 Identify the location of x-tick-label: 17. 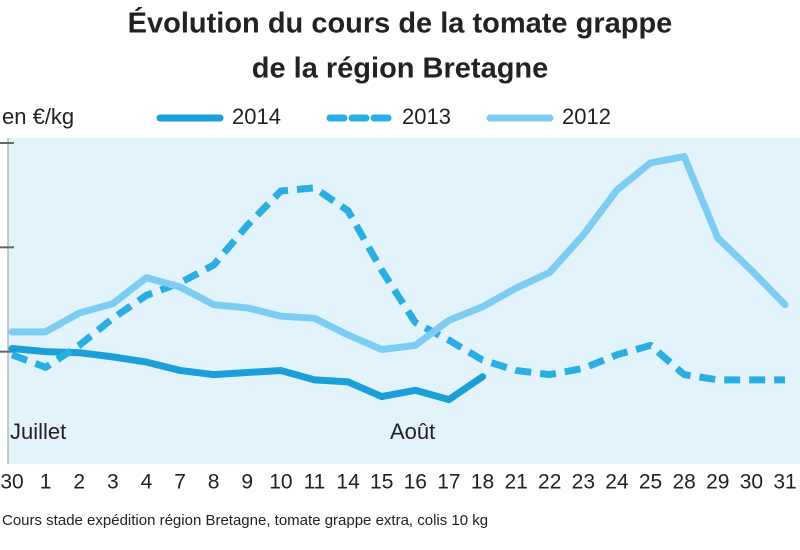
(448, 482).